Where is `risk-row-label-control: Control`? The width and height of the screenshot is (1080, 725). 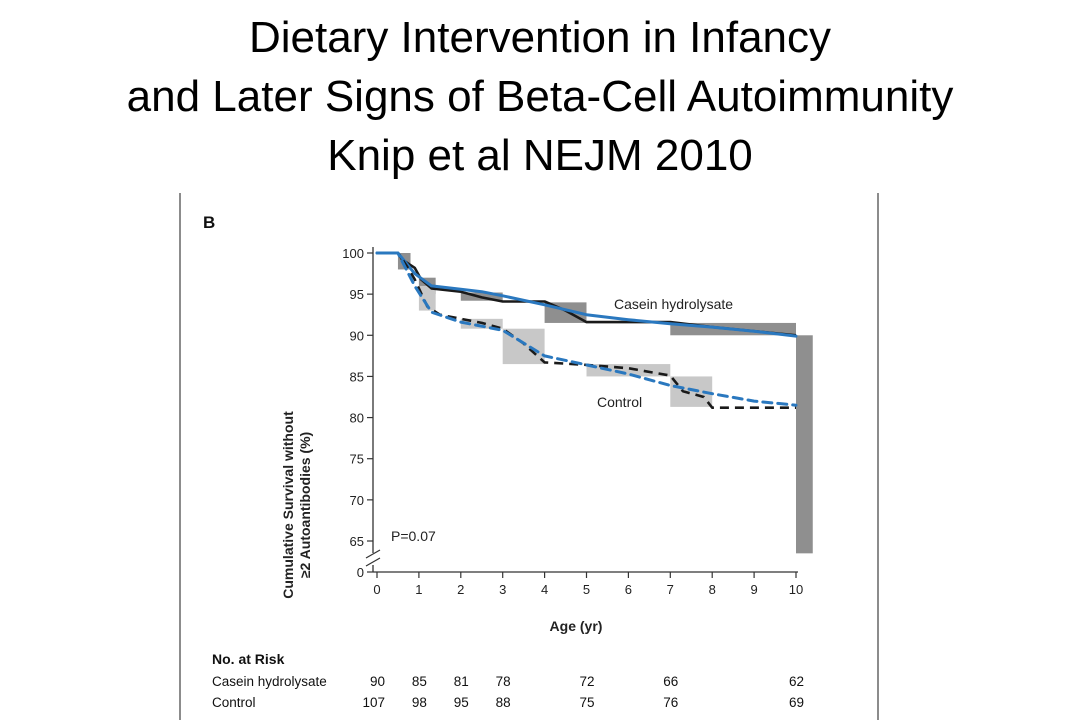 risk-row-label-control: Control is located at coordinates (234, 702).